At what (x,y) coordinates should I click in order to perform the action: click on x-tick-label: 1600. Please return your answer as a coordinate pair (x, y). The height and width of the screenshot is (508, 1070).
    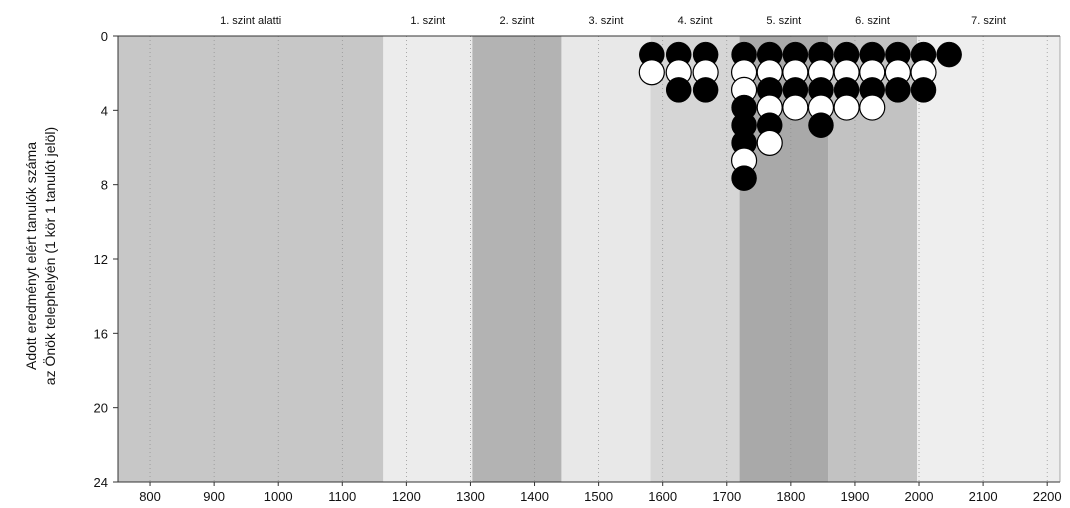
    Looking at the image, I should click on (662, 496).